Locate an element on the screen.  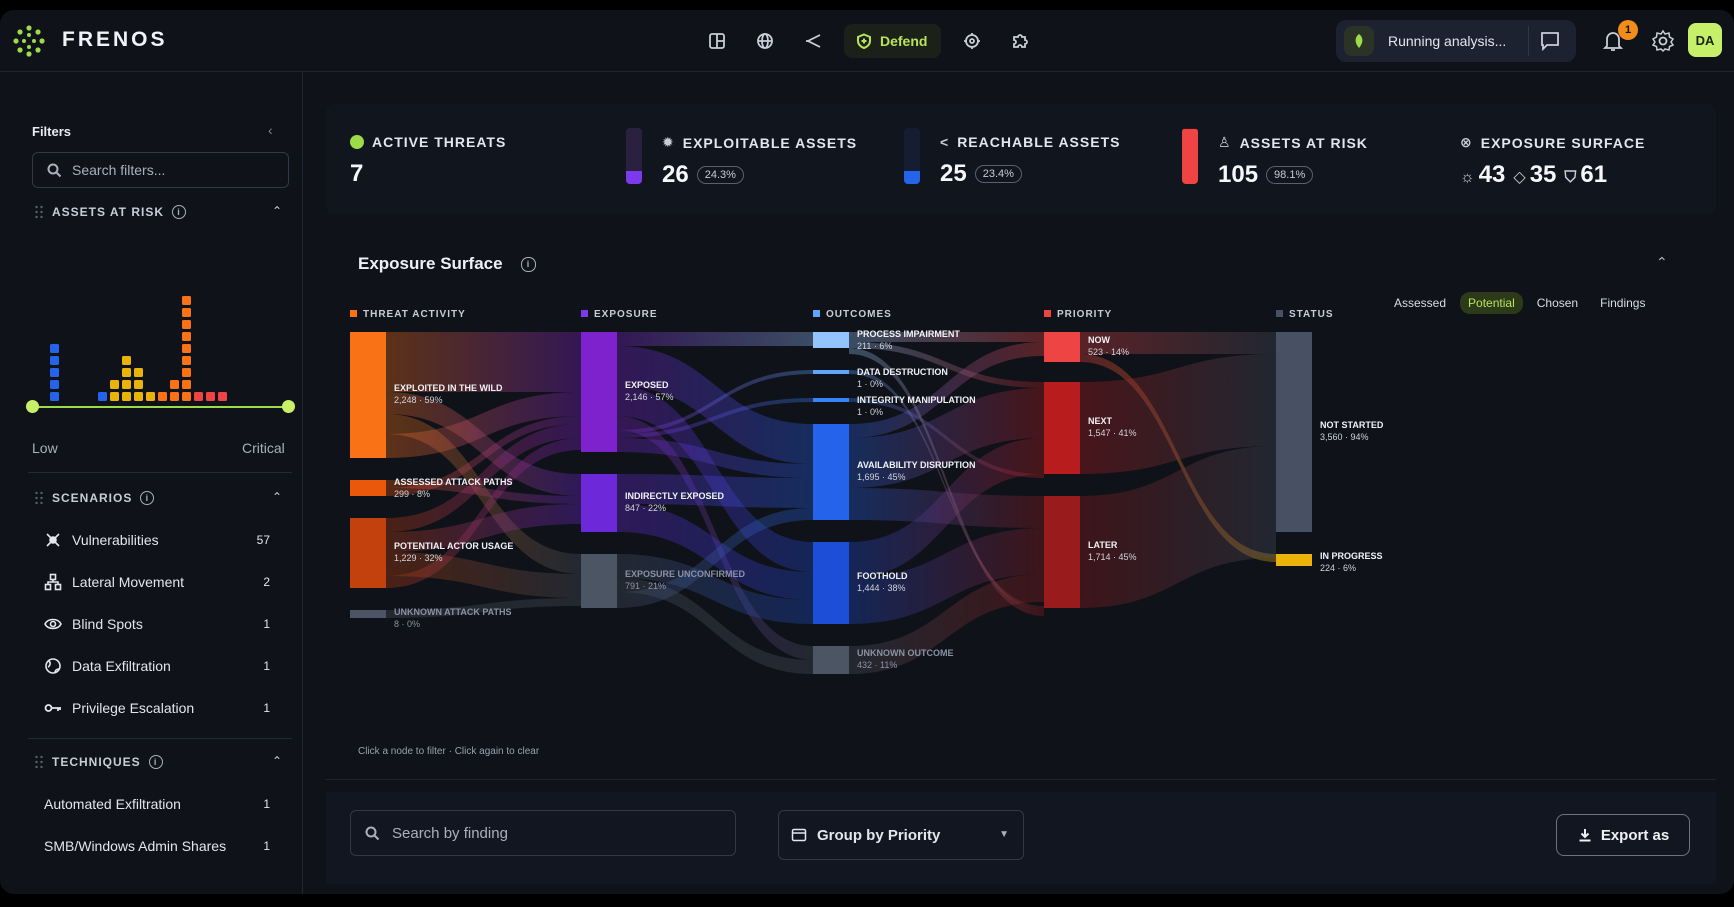
technique-smb-admin-shares: SMB/Windows Admin Shares 1 is located at coordinates (162, 846).